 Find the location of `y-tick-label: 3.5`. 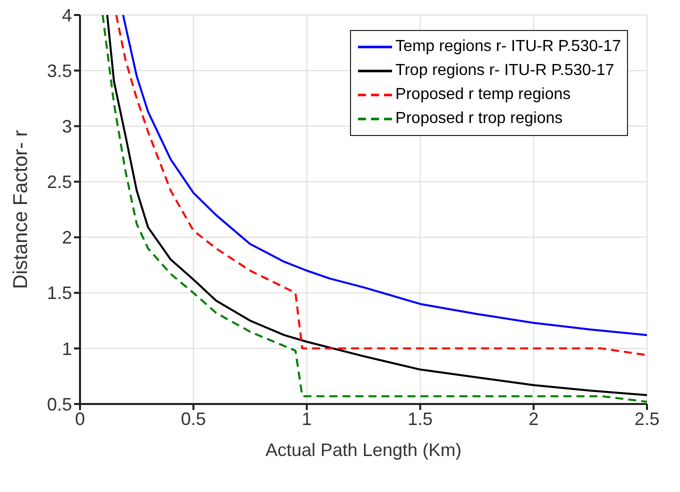

y-tick-label: 3.5 is located at coordinates (59, 70).